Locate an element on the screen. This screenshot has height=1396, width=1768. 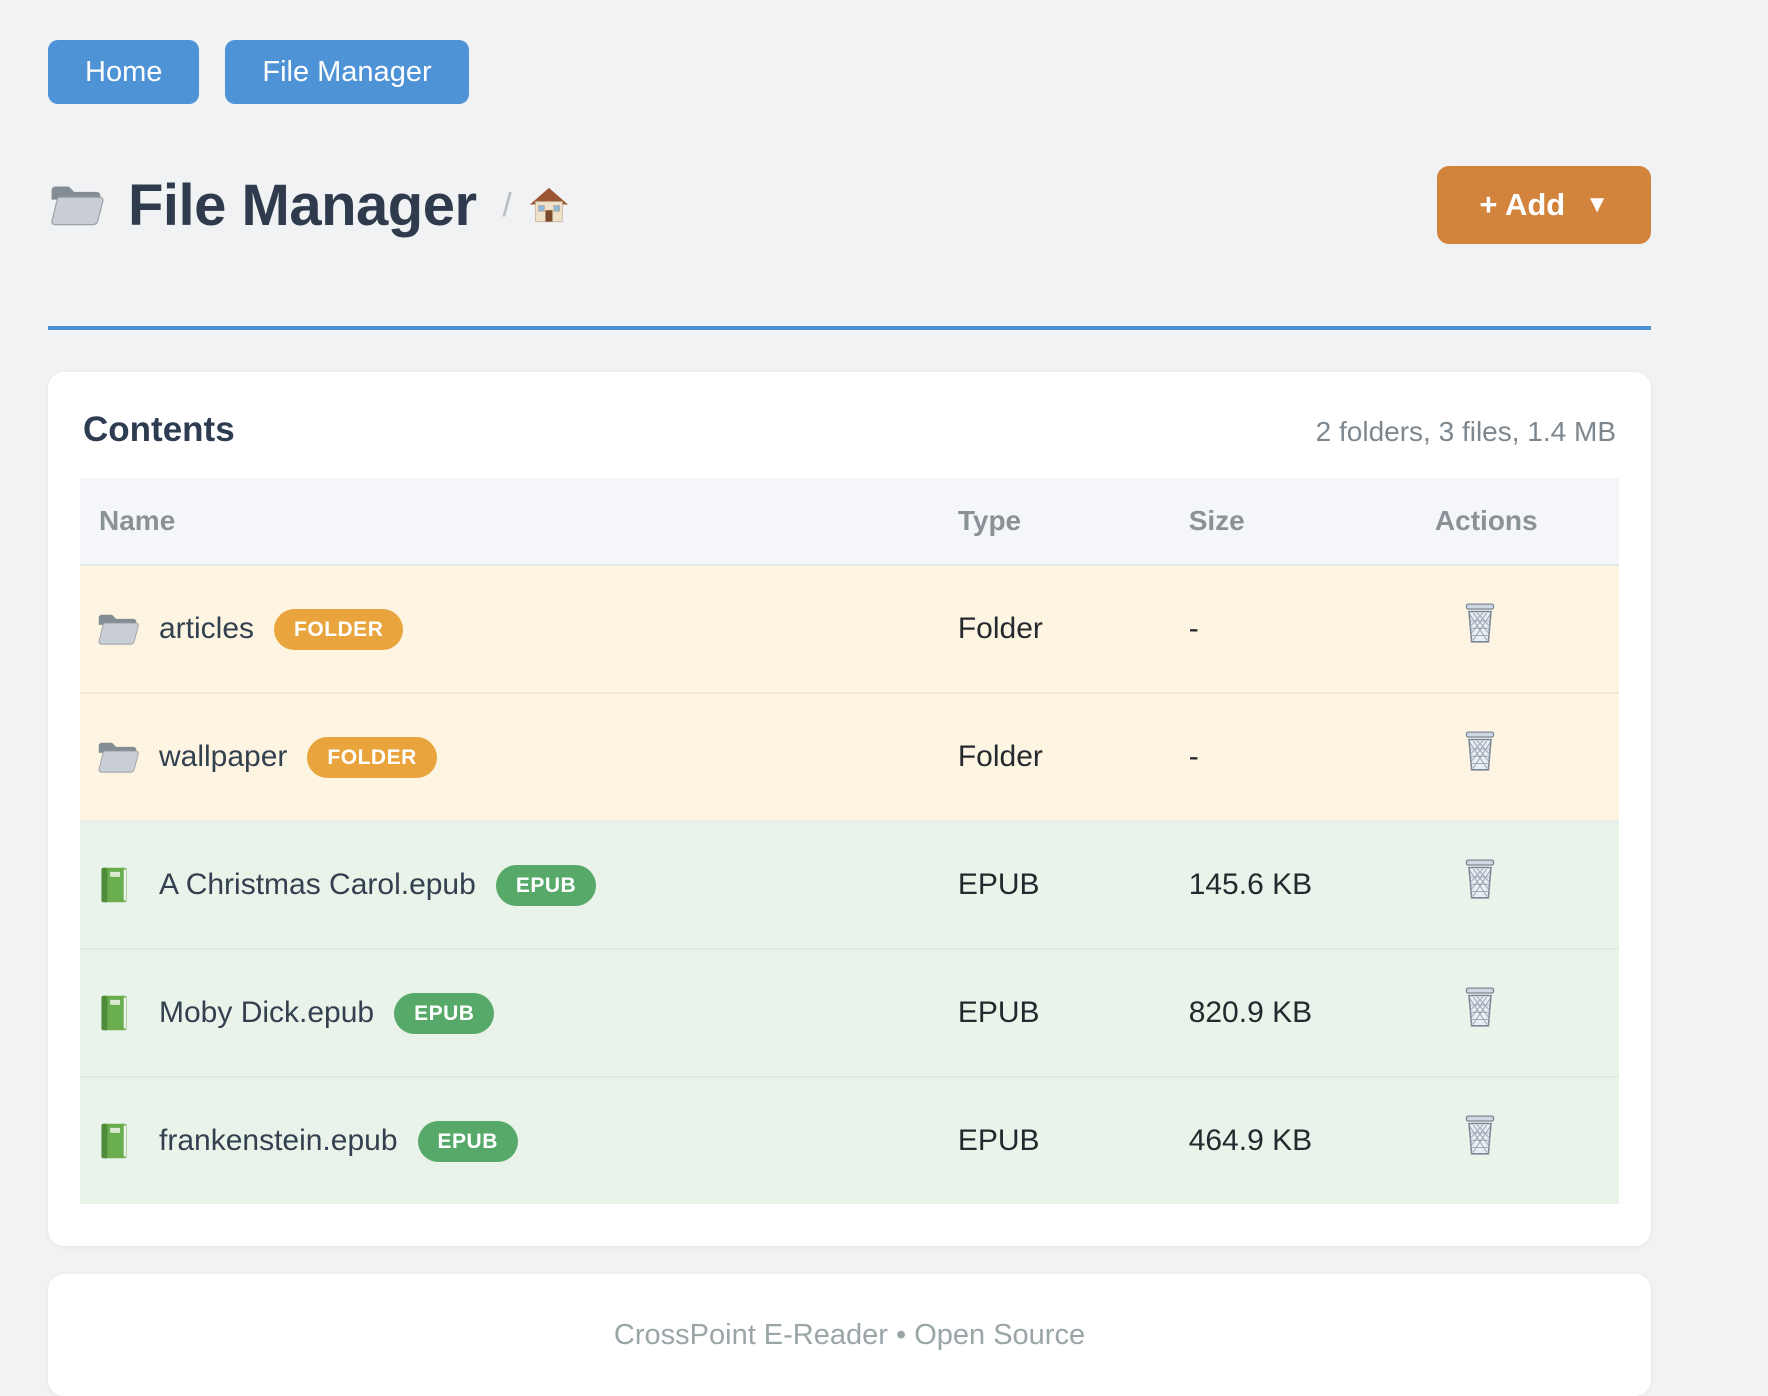
house-icon is located at coordinates (549, 205).